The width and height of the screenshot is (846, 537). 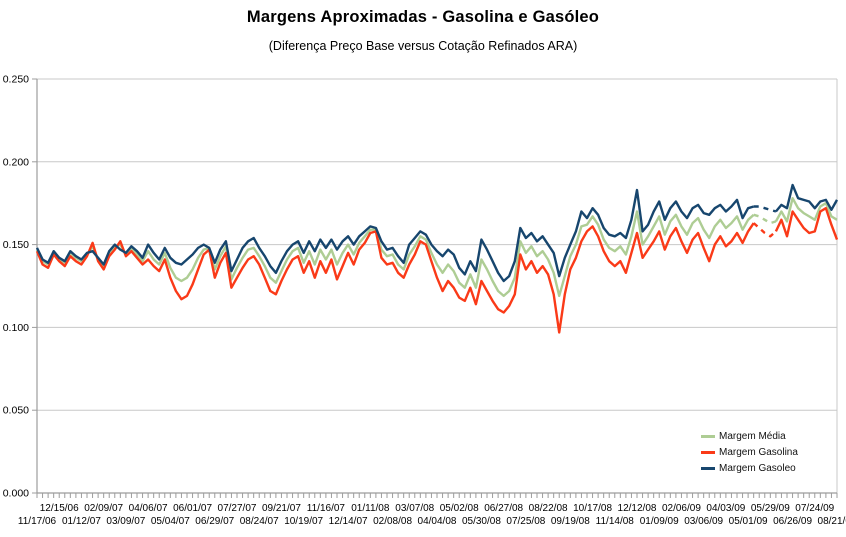 What do you see at coordinates (37, 521) in the screenshot?
I see `x-tick-label: 11/17/06` at bounding box center [37, 521].